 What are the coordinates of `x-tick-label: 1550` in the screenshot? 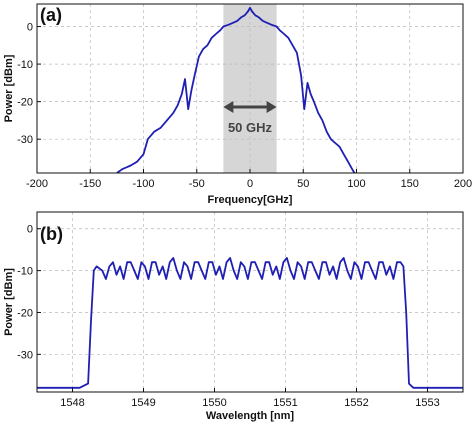 It's located at (214, 403).